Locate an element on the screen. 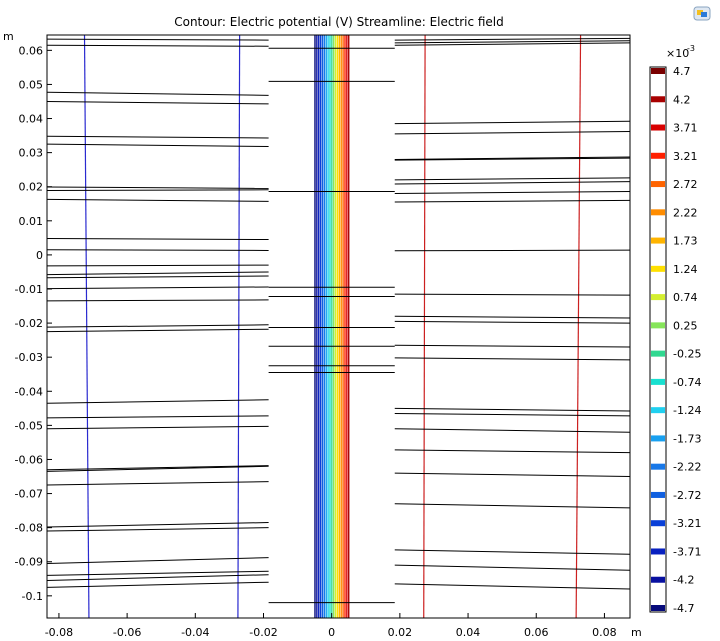  colorbar-label: 2.22 is located at coordinates (685, 212).